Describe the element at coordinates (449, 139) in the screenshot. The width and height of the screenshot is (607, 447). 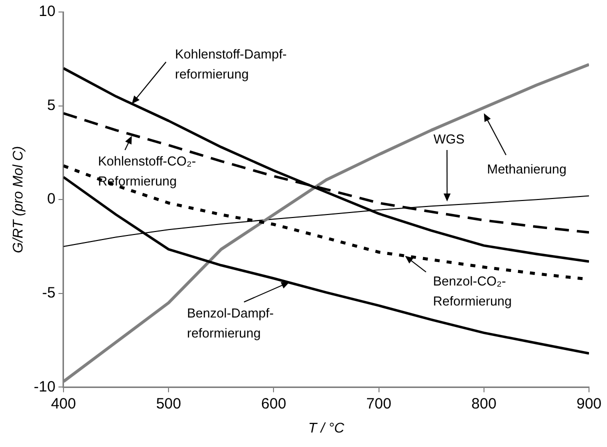
I see `annotation: WGS` at that location.